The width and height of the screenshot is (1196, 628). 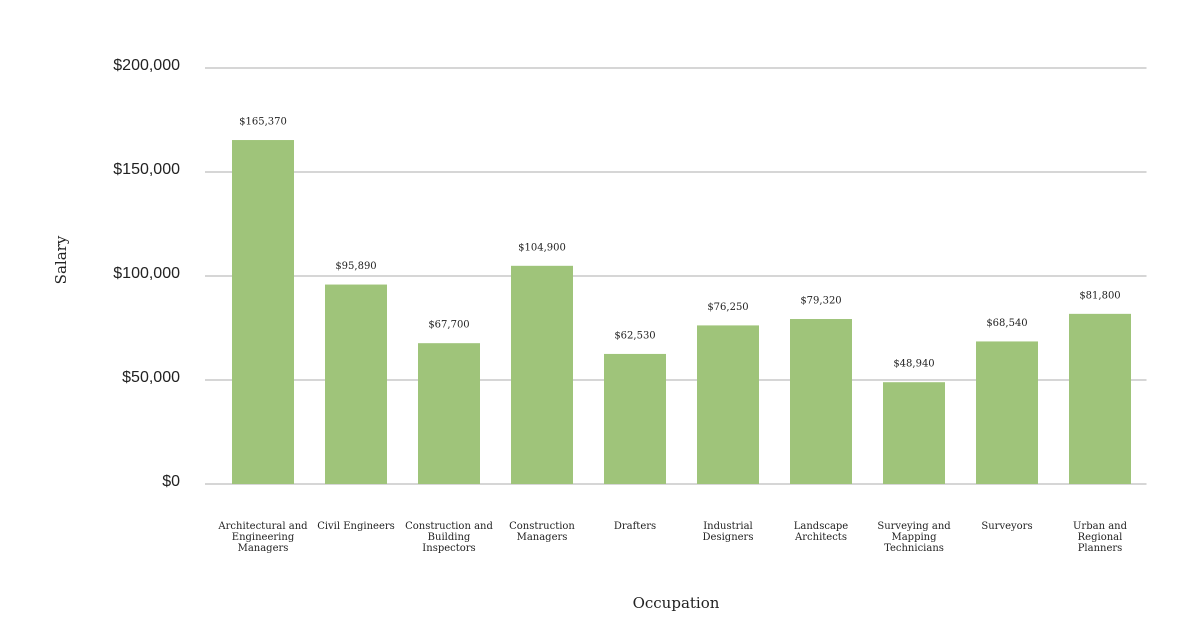 What do you see at coordinates (542, 247) in the screenshot?
I see `value-label: $104,900` at bounding box center [542, 247].